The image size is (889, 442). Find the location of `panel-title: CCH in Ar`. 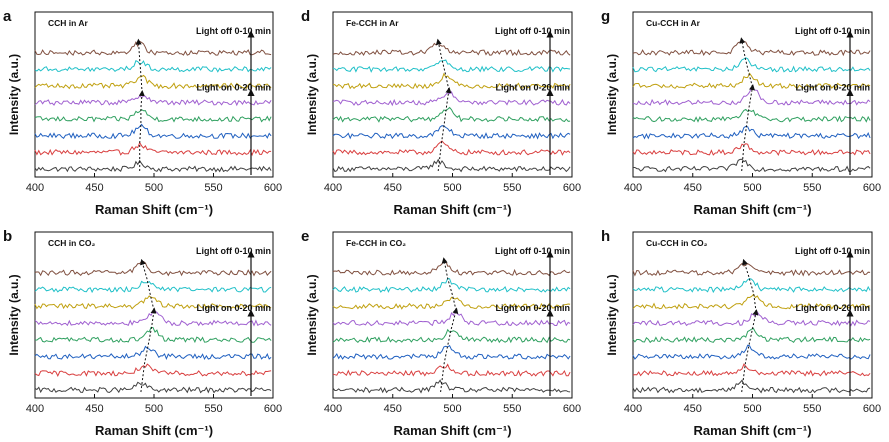

panel-title: CCH in Ar is located at coordinates (68, 23).